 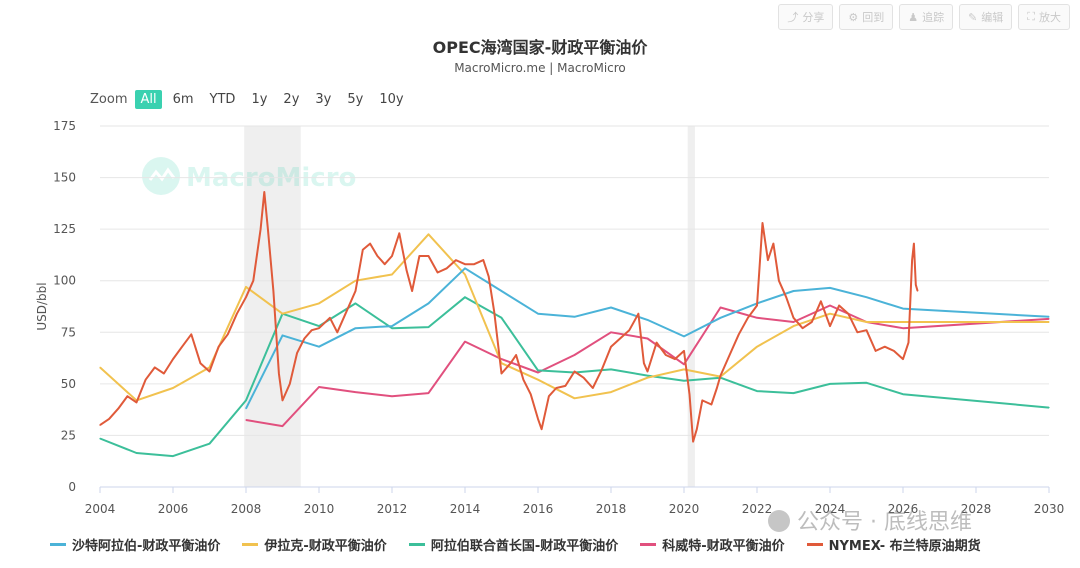 What do you see at coordinates (249, 176) in the screenshot?
I see `watermark: MacroMicro` at bounding box center [249, 176].